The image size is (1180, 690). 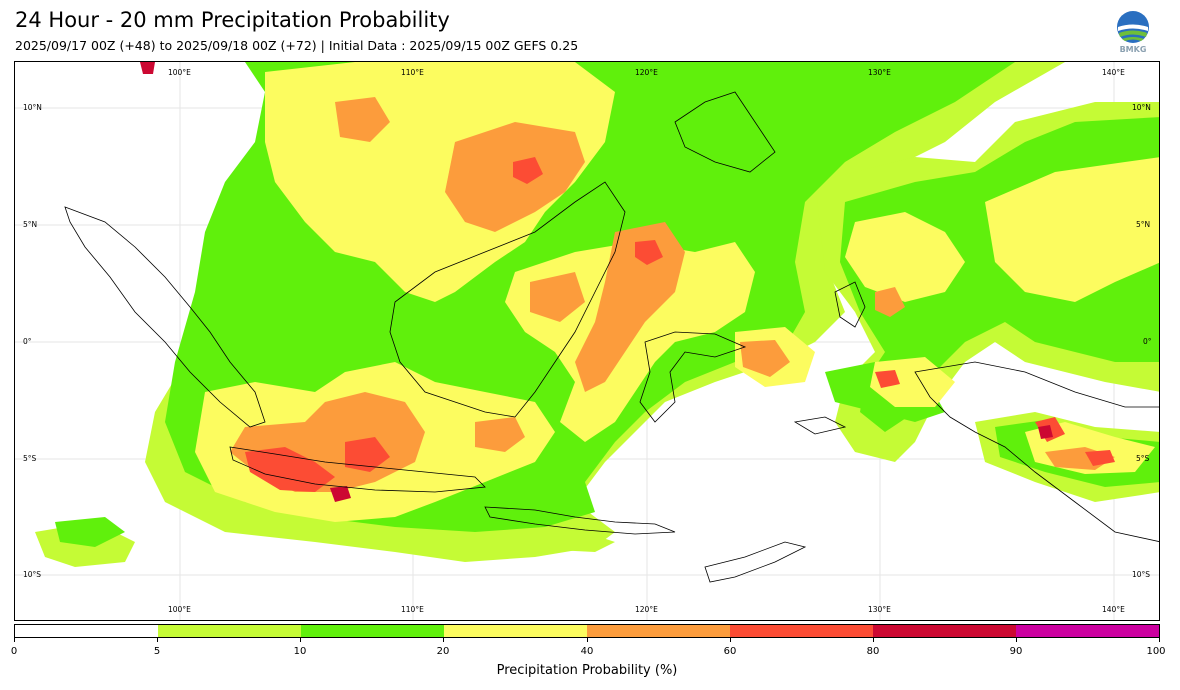 I want to click on lon-label-top-140e: 140°E, so click(x=1113, y=72).